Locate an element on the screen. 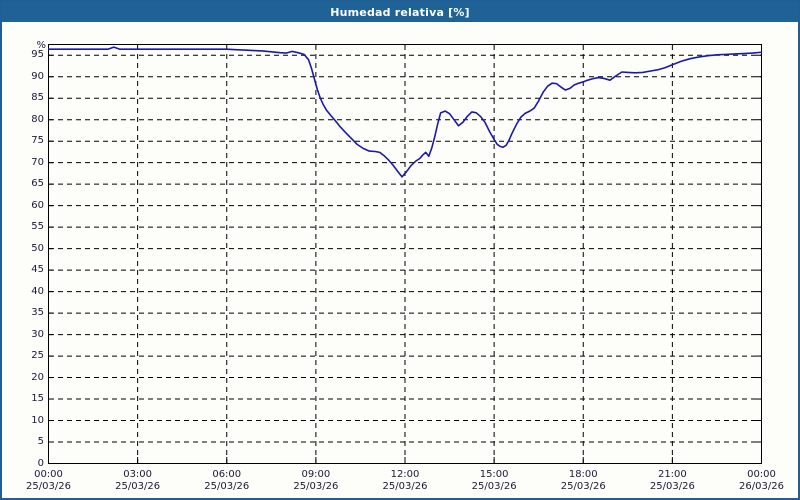  y-axis-tick-label: 0 is located at coordinates (40, 463).